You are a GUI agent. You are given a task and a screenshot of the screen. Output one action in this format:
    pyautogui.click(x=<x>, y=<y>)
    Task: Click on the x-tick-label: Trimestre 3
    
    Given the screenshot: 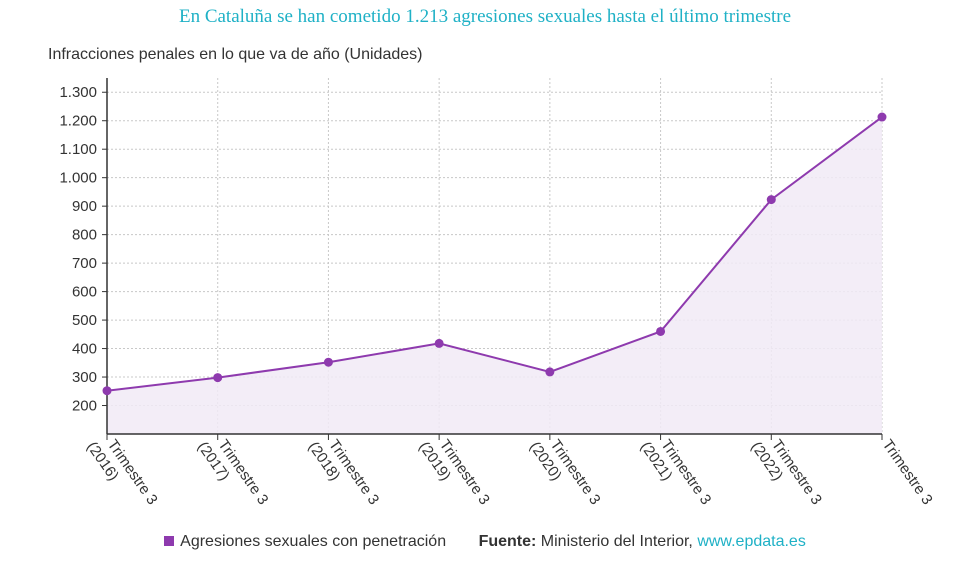 What is the action you would take?
    pyautogui.click(x=907, y=472)
    